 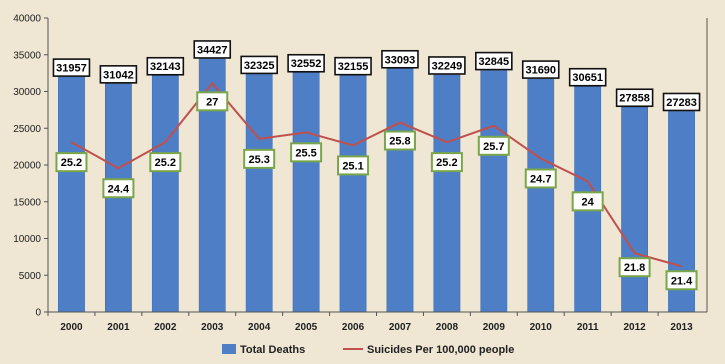 I want to click on x-tick-label: 2012, so click(x=634, y=327).